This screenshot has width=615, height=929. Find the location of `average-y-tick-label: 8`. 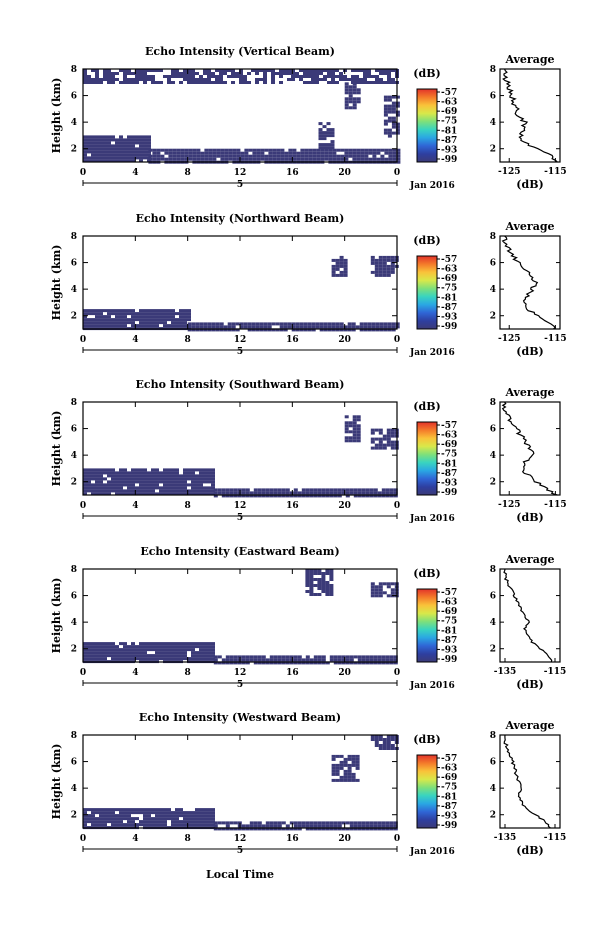

average-y-tick-label: 8 is located at coordinates (493, 403).